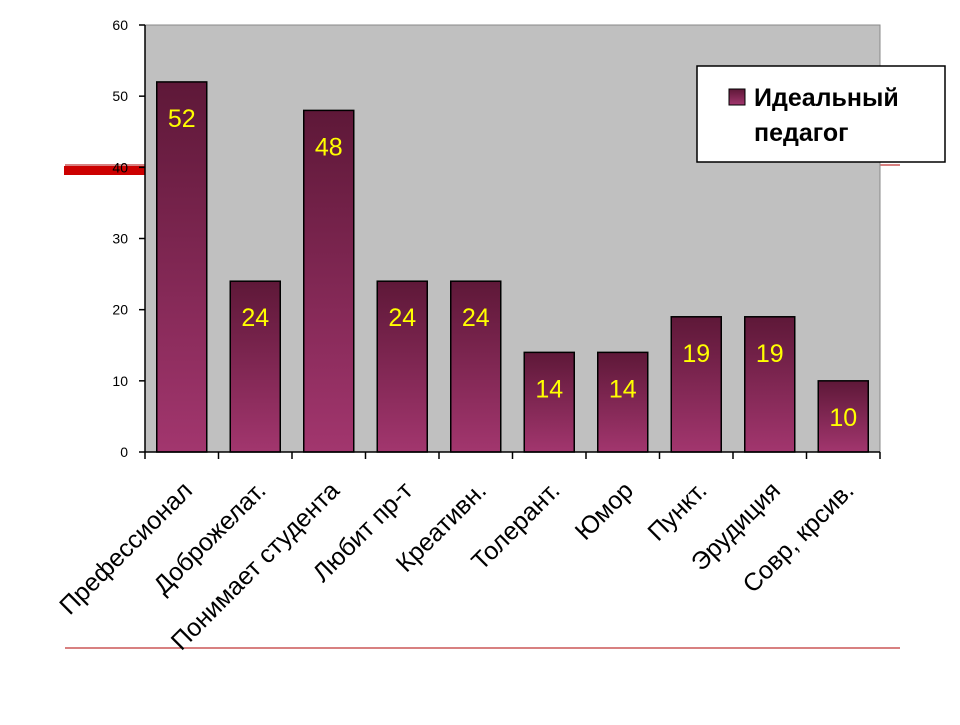  I want to click on decor-red-bar, so click(105, 170).